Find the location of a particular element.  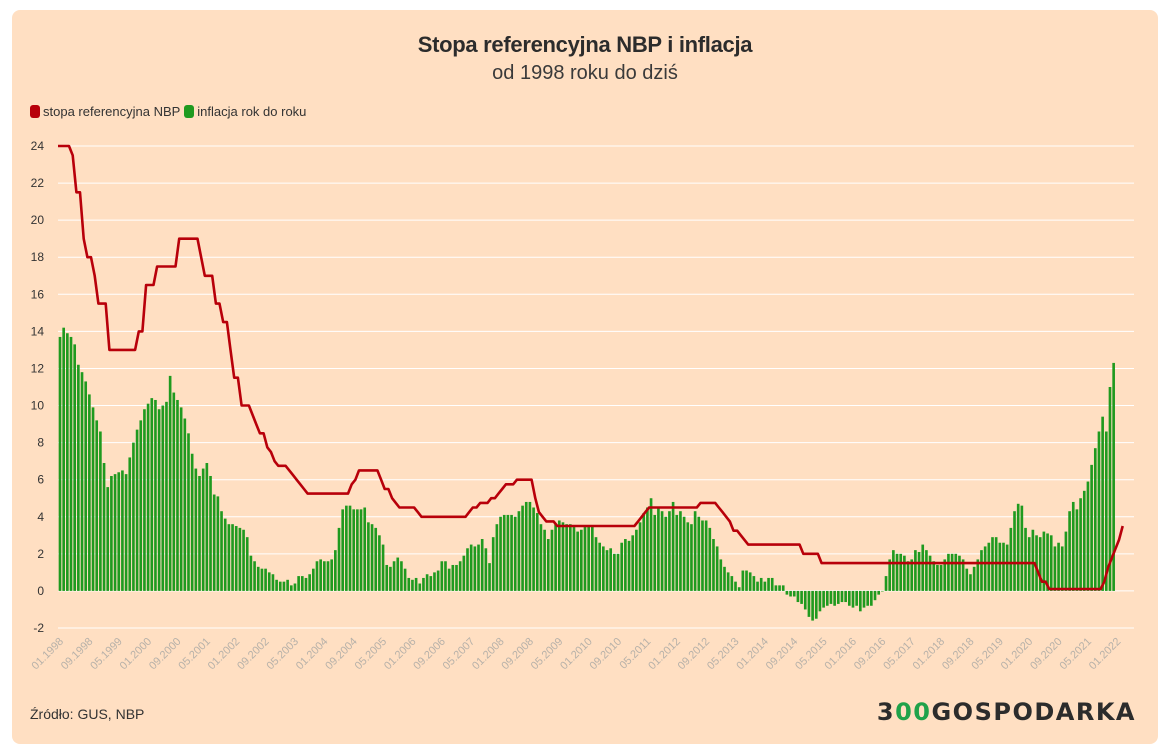

chart-title: Stopa referencyjna NBP i inflacja is located at coordinates (585, 44).